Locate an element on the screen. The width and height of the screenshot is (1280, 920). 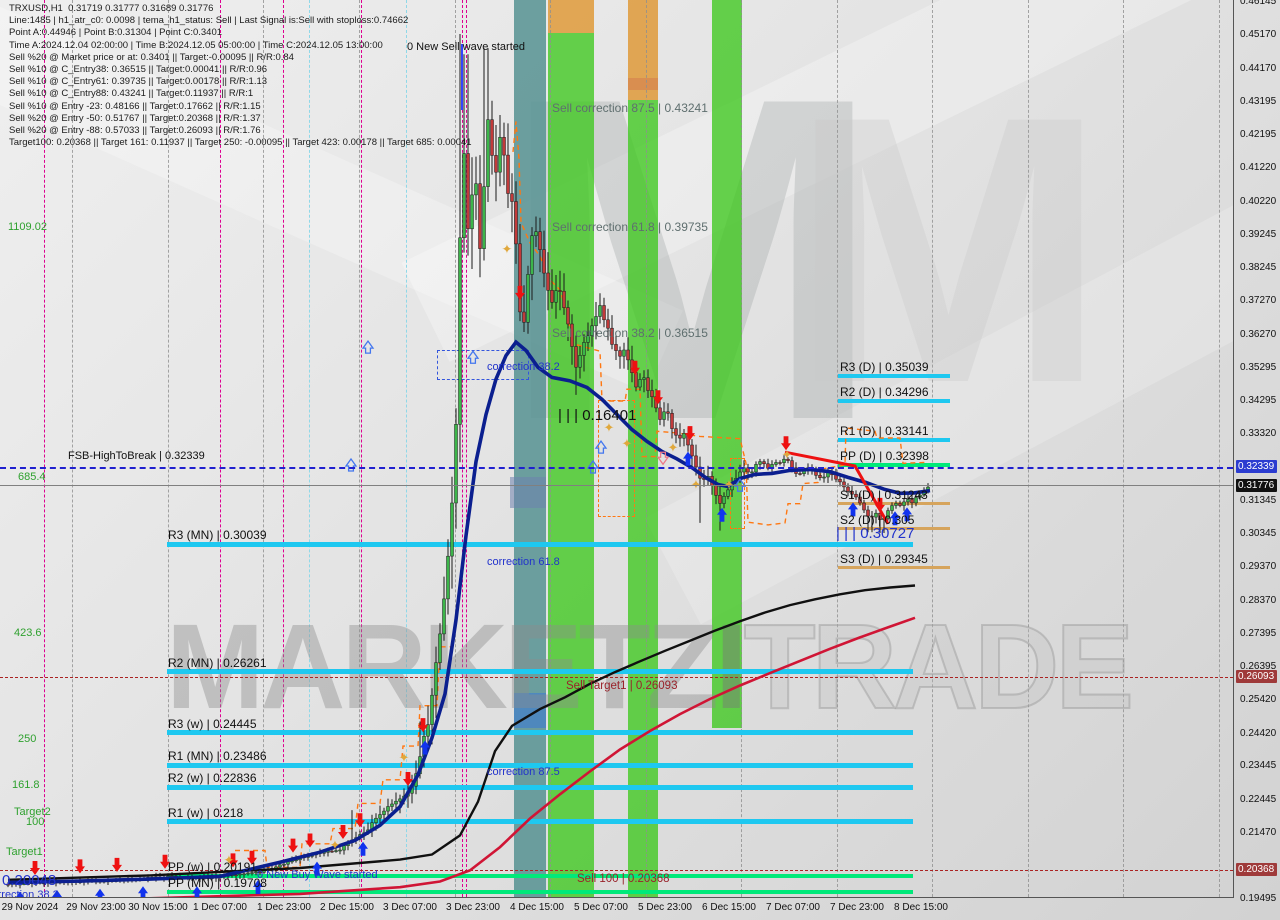
fib-level-label: 685.4 is located at coordinates (32, 477).